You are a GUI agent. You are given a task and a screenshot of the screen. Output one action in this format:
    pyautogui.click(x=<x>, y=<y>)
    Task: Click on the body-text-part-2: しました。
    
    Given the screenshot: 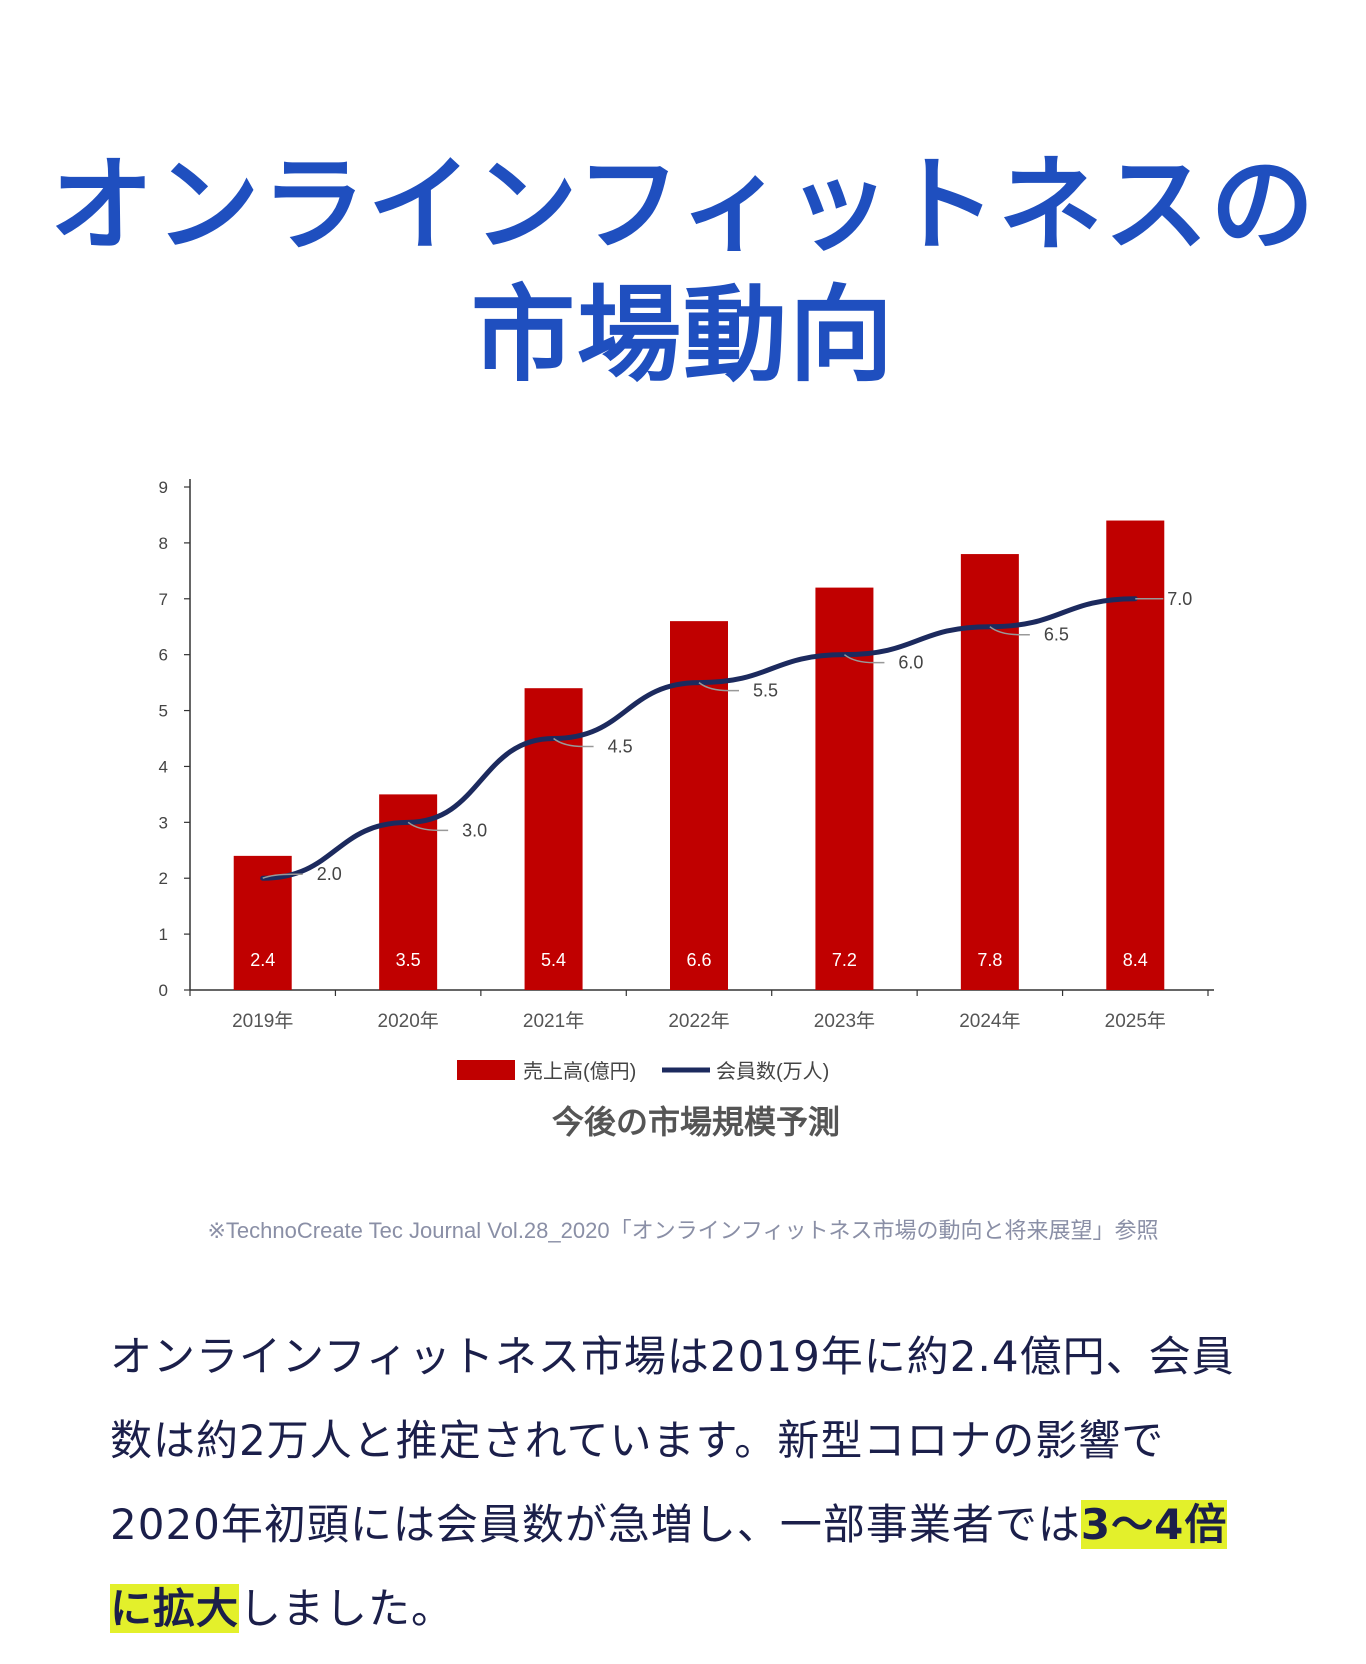 What is the action you would take?
    pyautogui.click(x=347, y=1608)
    